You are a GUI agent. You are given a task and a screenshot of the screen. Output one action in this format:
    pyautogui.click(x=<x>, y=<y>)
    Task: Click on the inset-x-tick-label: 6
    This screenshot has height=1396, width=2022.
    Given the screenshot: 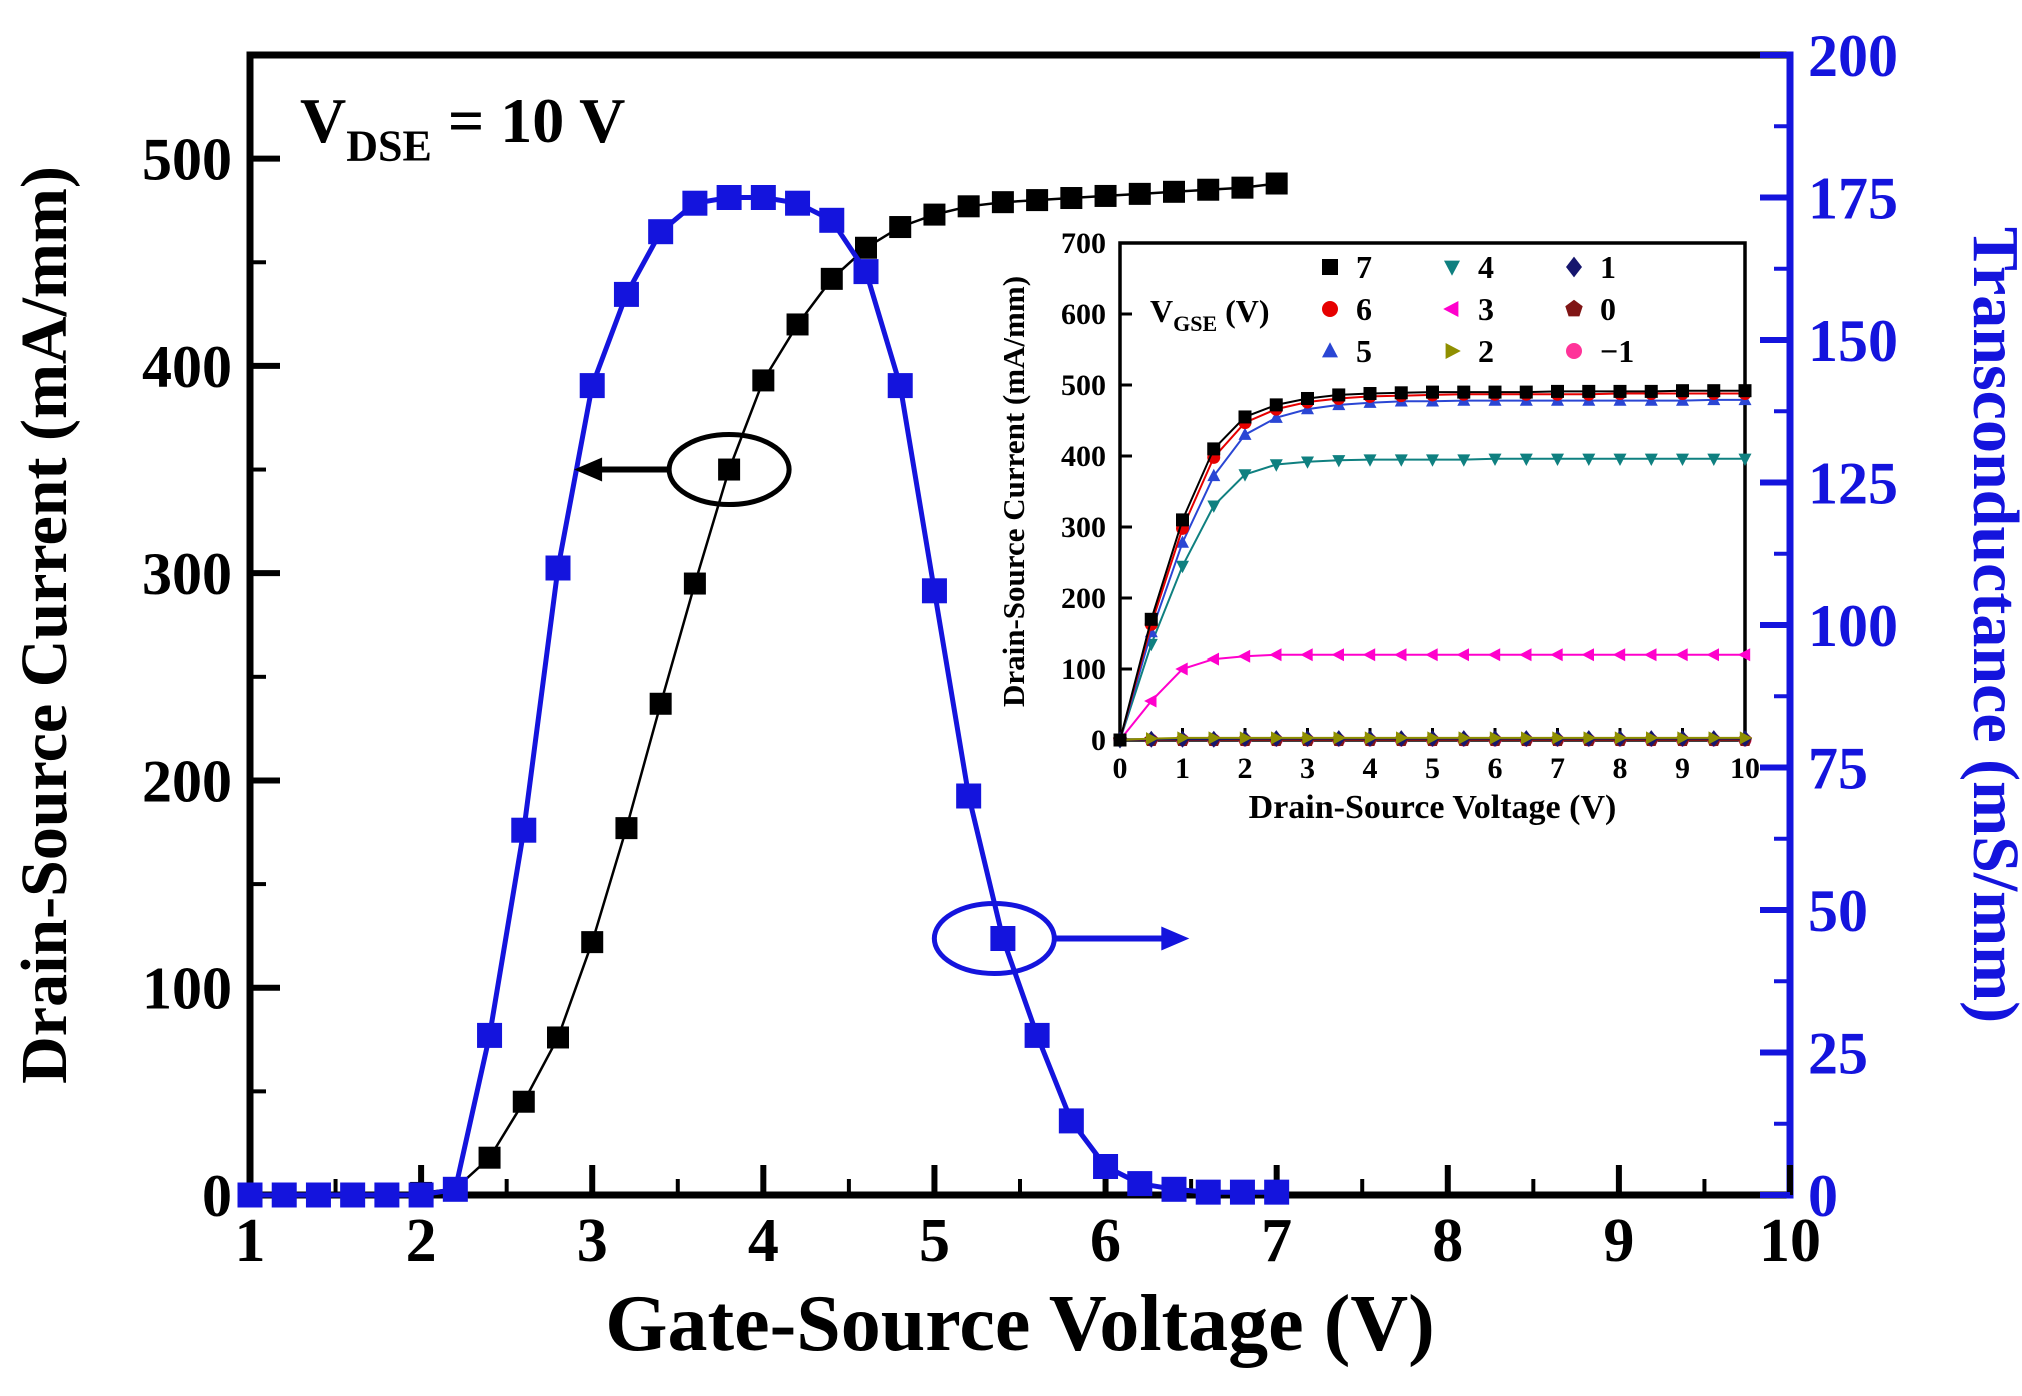 What is the action you would take?
    pyautogui.click(x=1495, y=768)
    